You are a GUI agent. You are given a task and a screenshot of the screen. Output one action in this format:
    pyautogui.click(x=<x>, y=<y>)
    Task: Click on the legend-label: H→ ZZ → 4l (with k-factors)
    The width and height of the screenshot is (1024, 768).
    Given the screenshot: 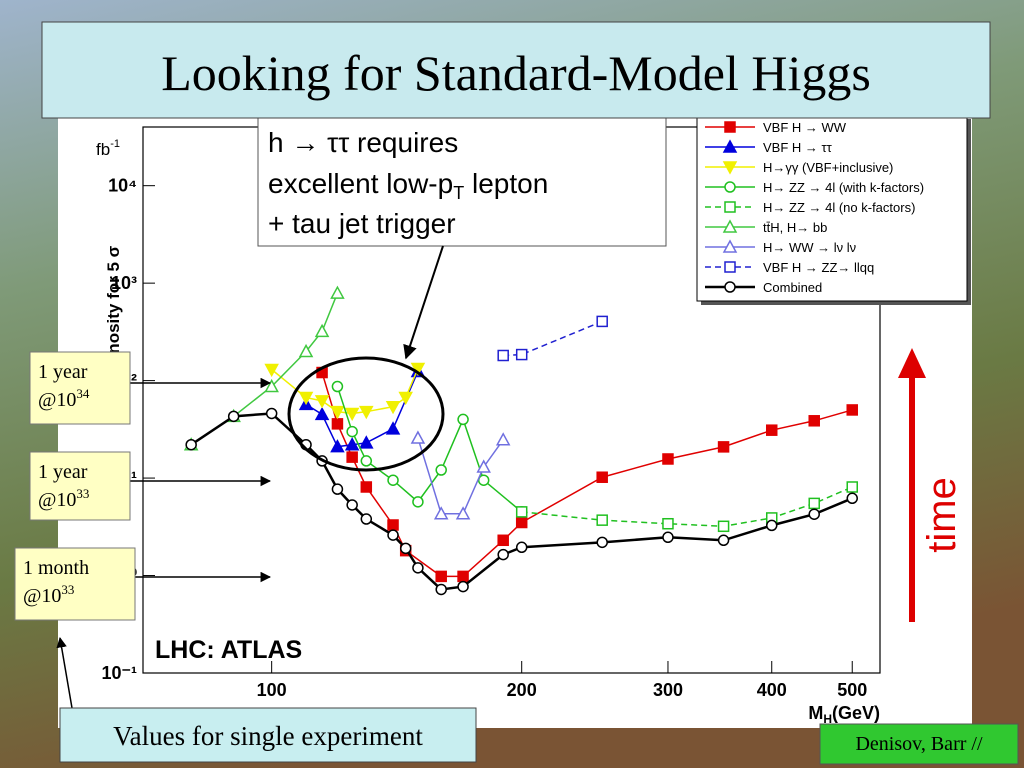 What is the action you would take?
    pyautogui.click(x=843, y=187)
    